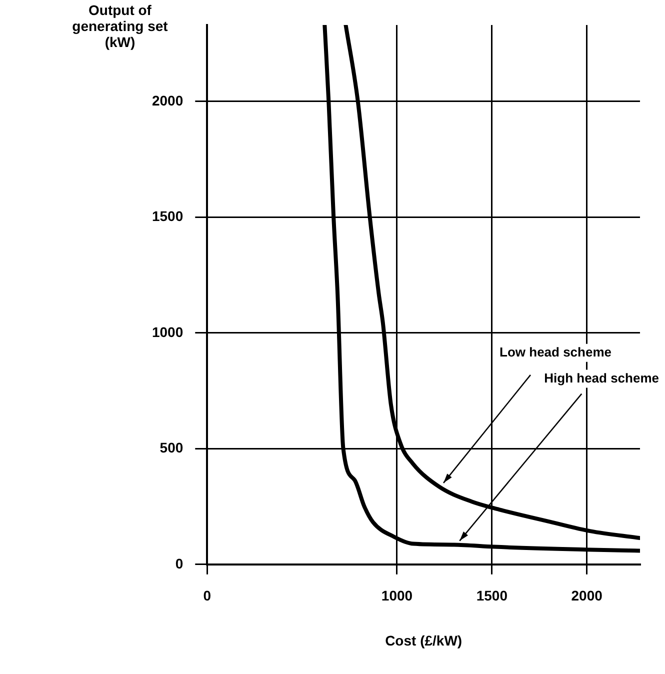  Describe the element at coordinates (168, 332) in the screenshot. I see `y-tick-label: 1000` at that location.